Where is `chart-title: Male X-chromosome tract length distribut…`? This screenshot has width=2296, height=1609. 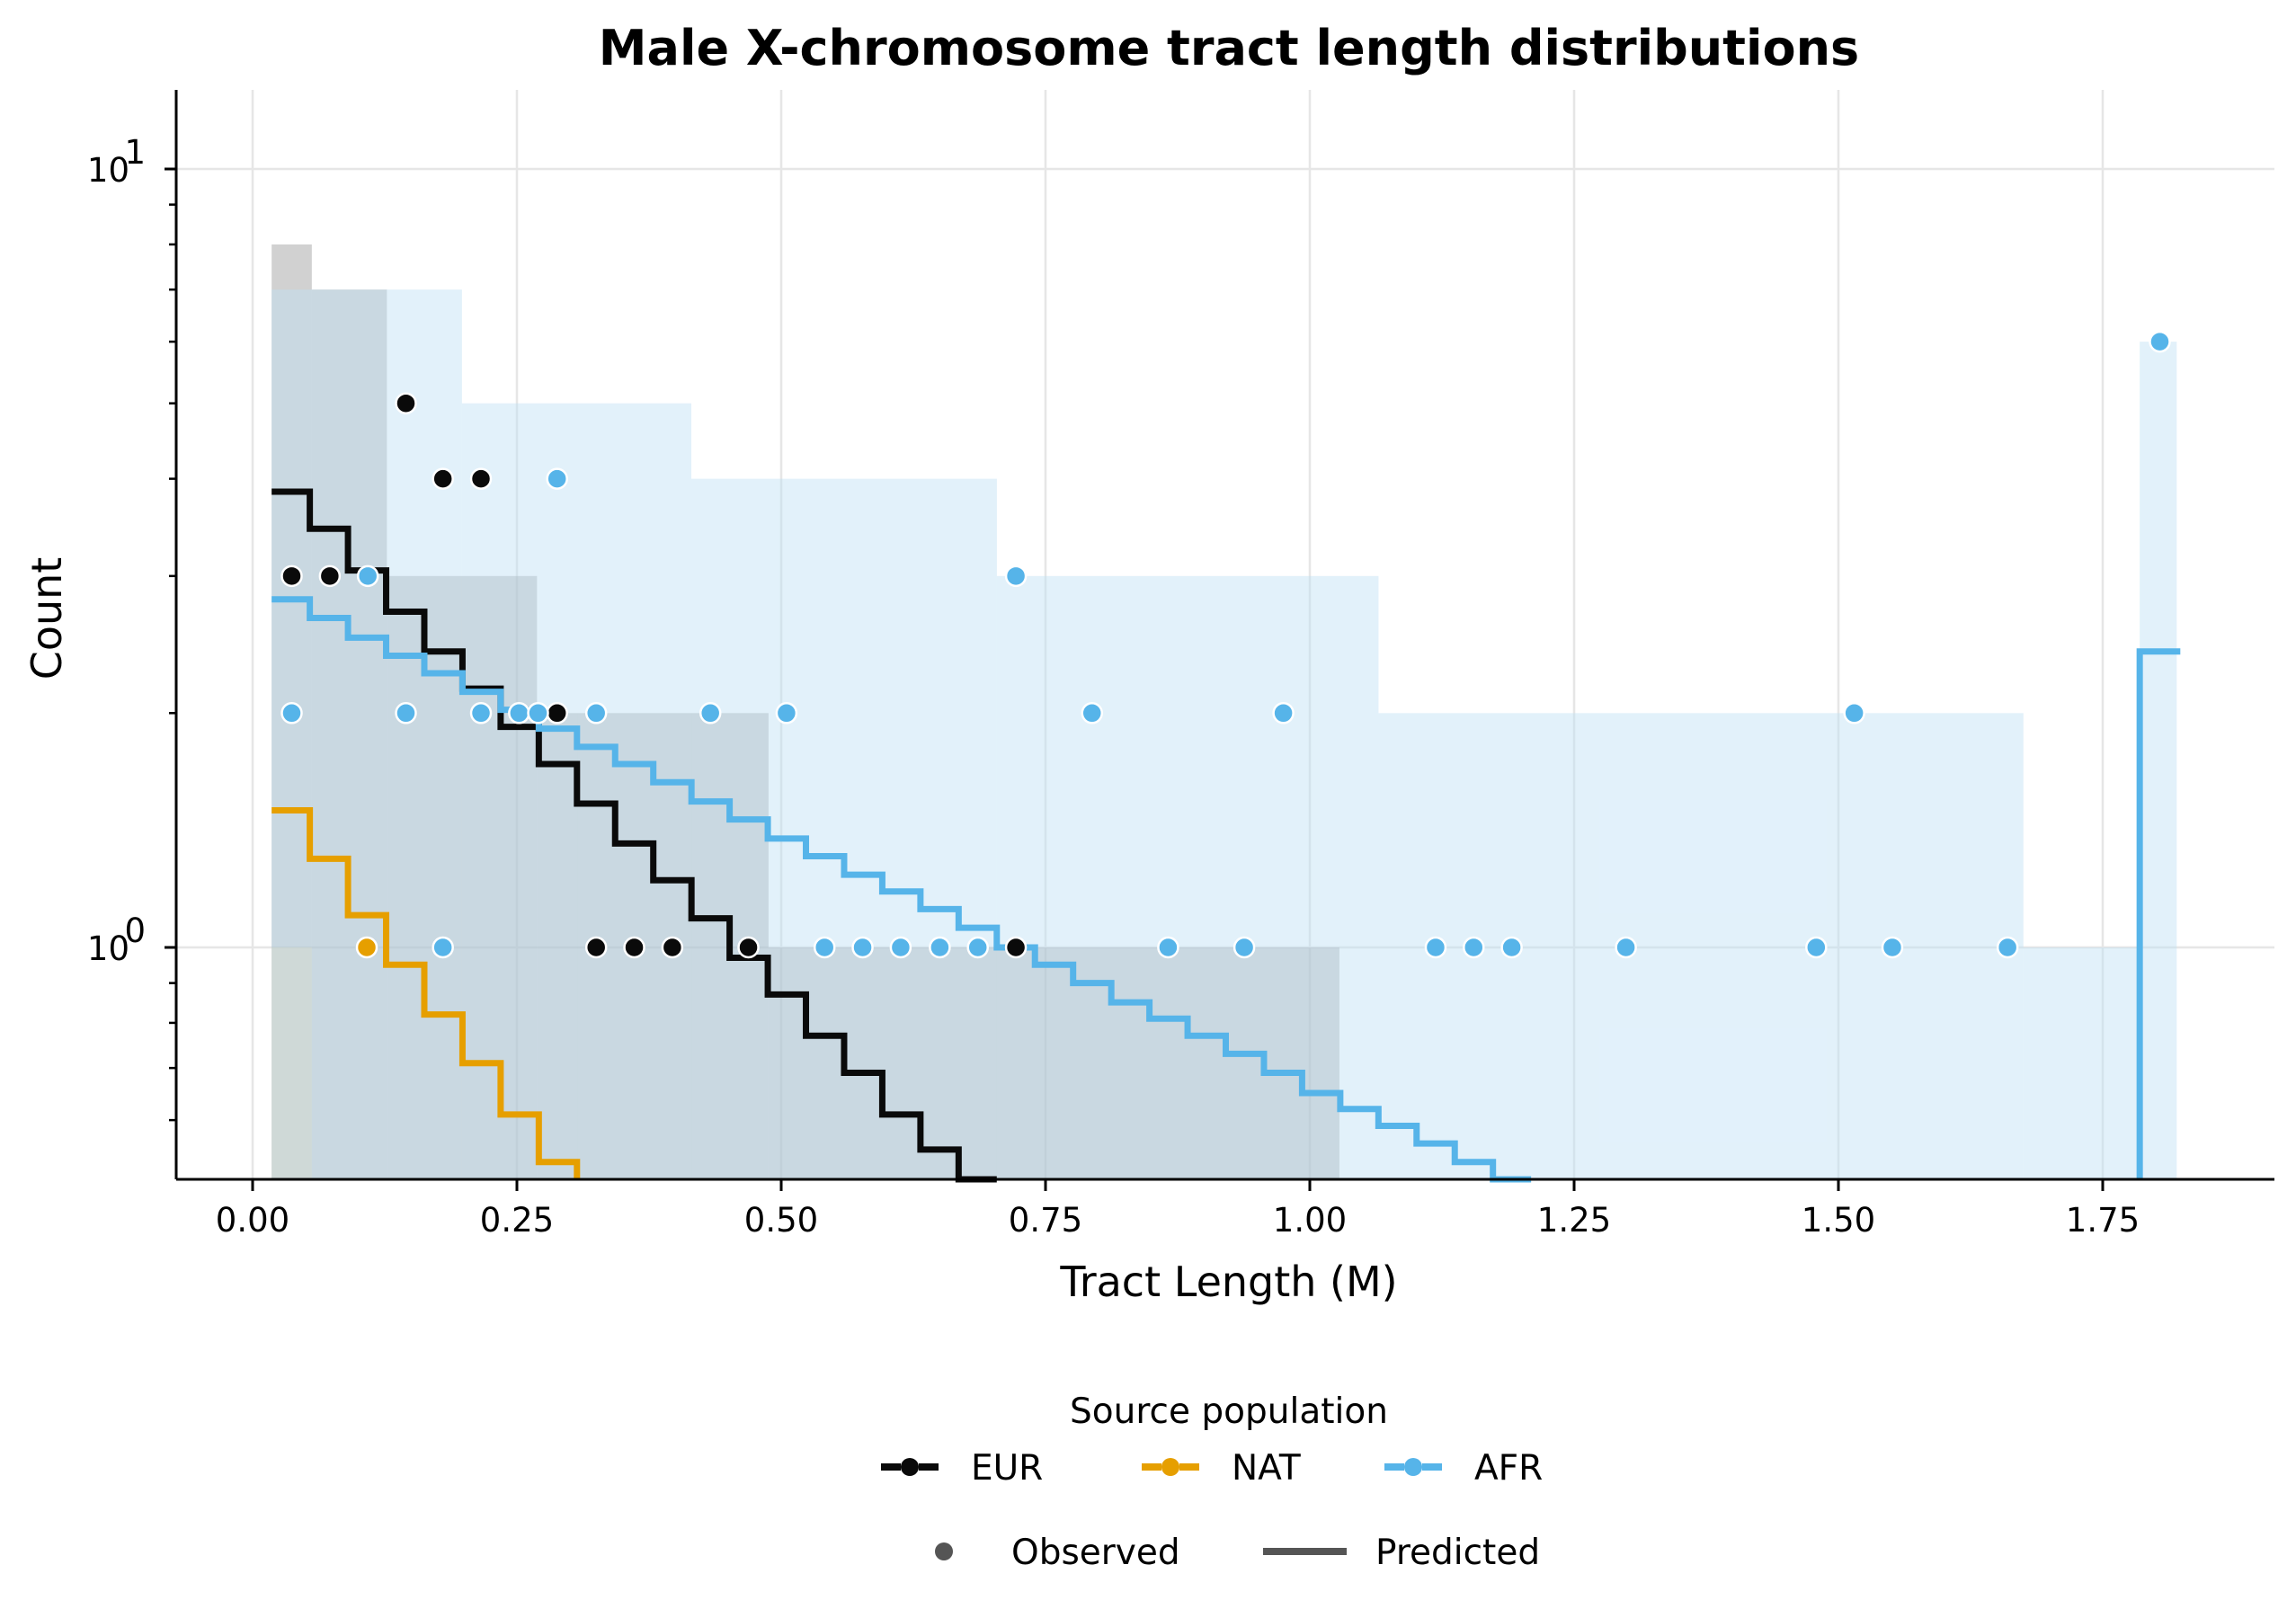 chart-title: Male X-chromosome tract length distribut… is located at coordinates (1229, 48).